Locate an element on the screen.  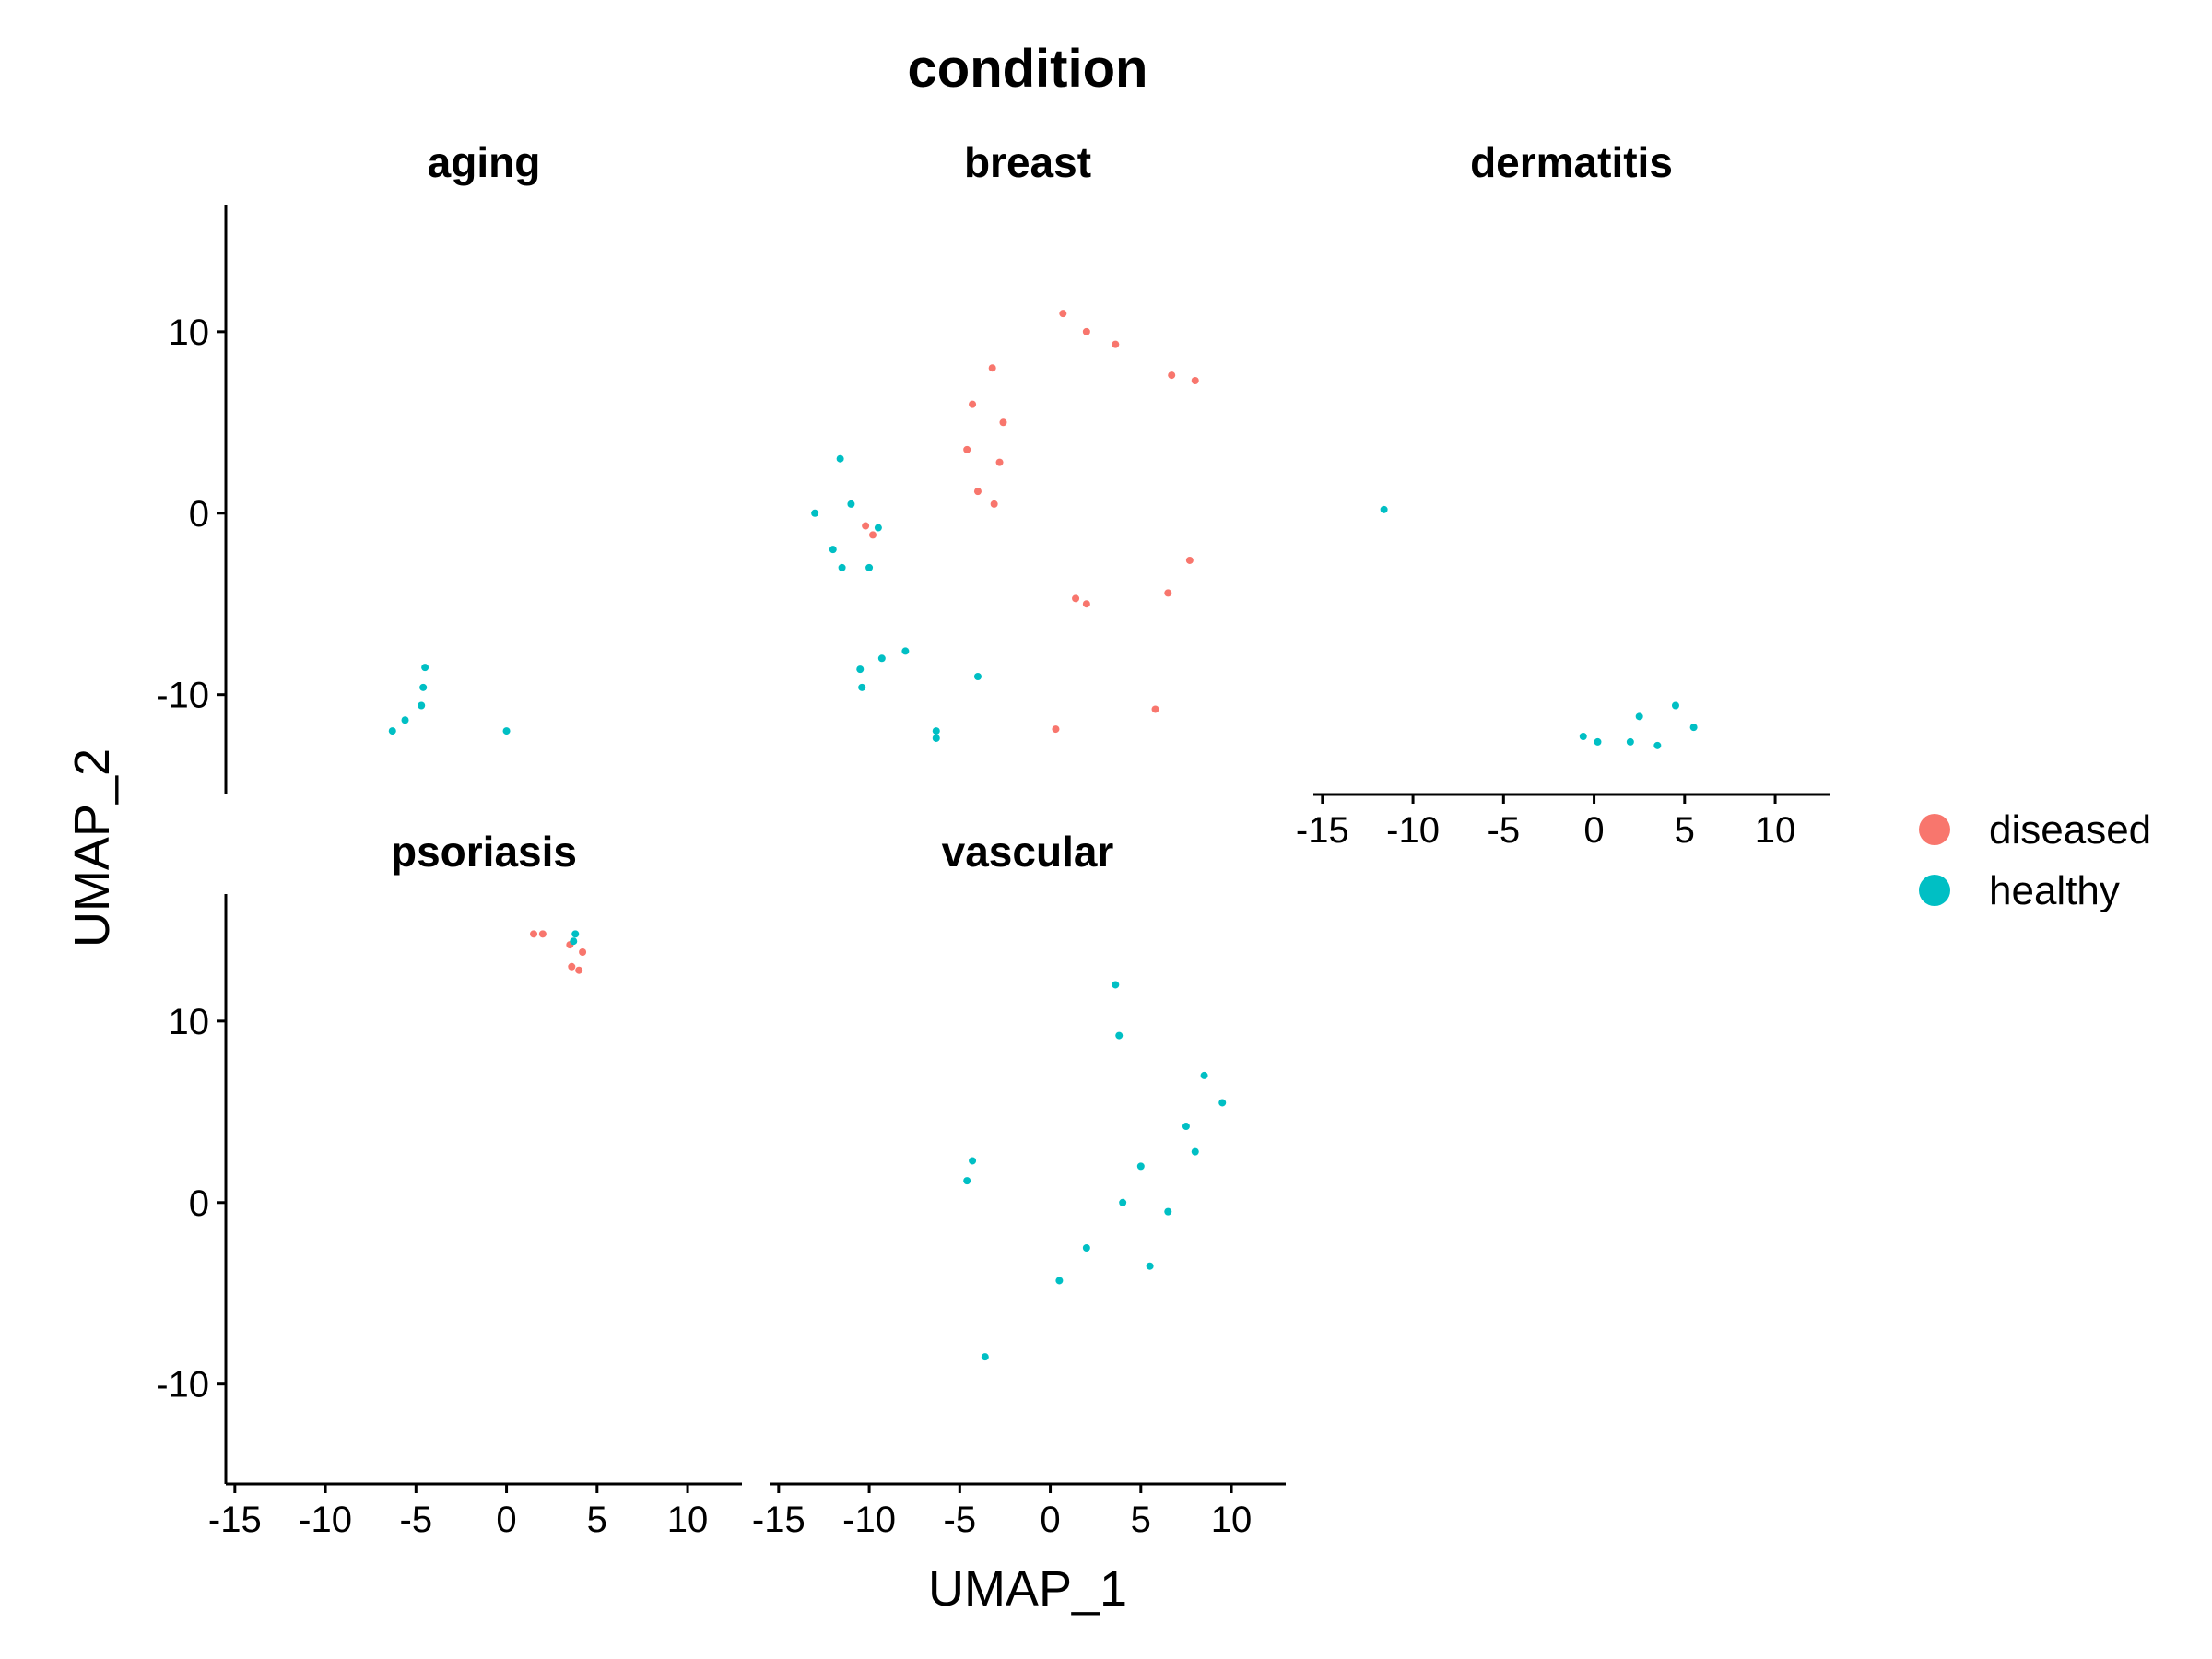
legend: diseased healthy is located at coordinates (2035, 860).